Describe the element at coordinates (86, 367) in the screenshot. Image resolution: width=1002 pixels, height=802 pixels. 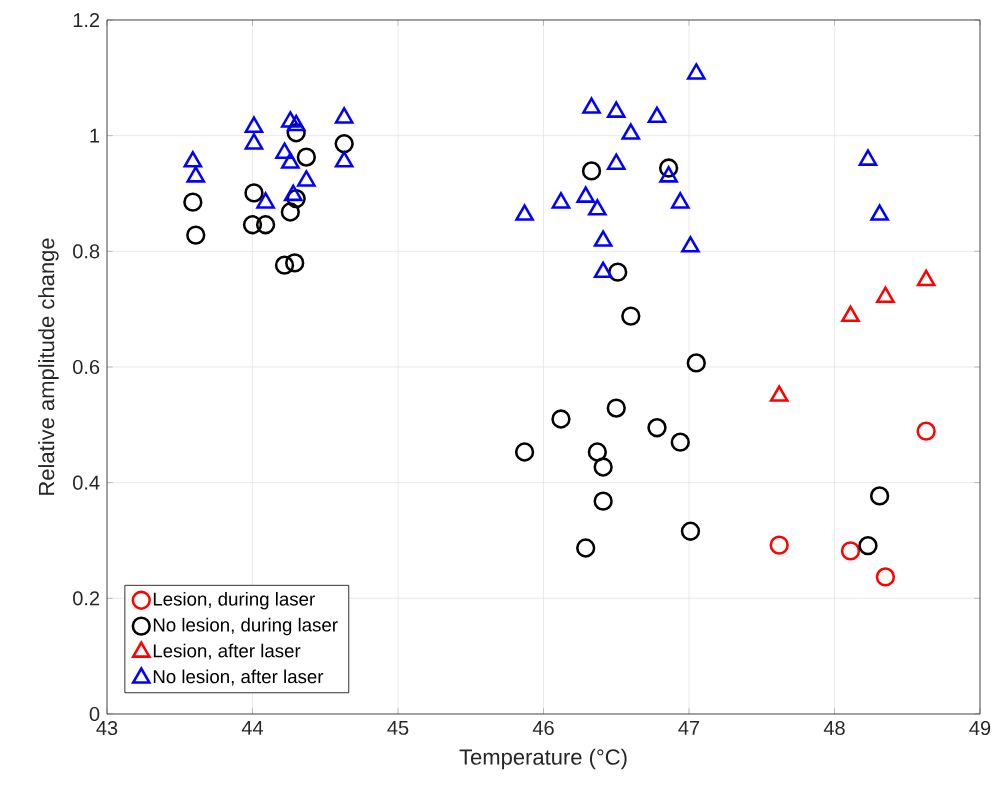
I see `y-tick-label: 0.6` at that location.